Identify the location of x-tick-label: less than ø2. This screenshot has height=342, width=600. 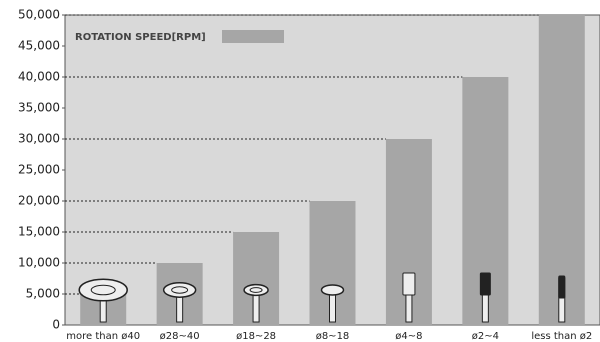
(561, 336).